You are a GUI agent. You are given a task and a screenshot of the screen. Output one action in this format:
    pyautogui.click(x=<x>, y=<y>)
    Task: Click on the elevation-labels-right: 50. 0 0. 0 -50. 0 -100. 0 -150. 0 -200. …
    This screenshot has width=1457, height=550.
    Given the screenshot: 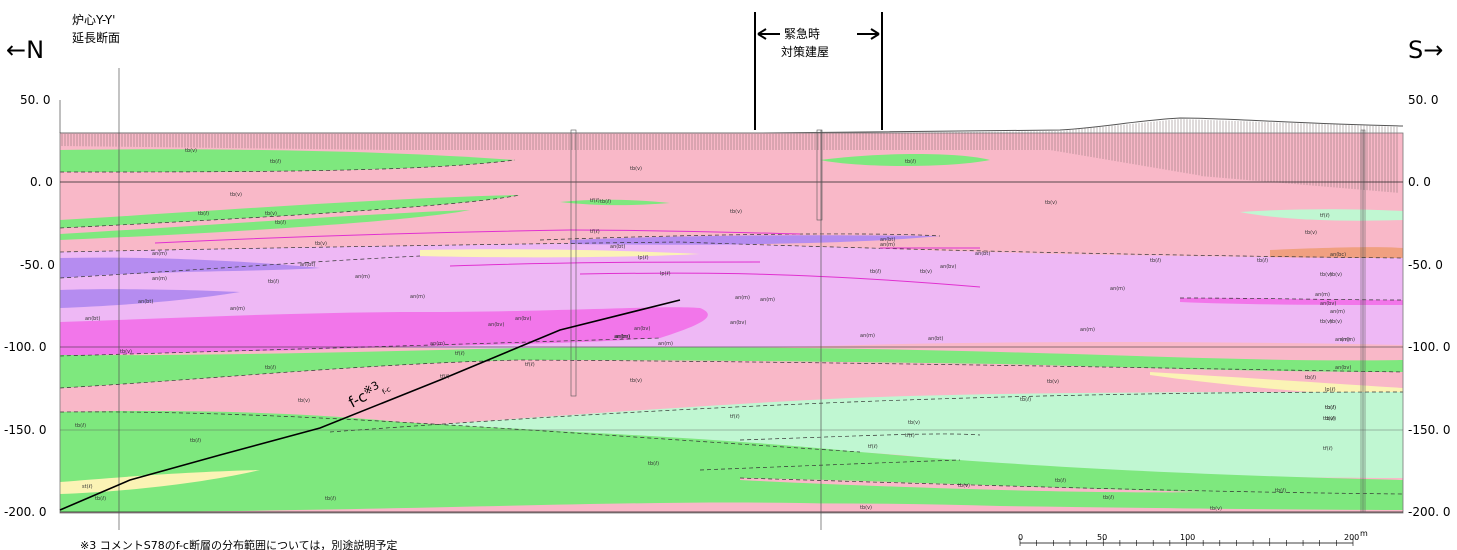 What is the action you would take?
    pyautogui.click(x=1429, y=306)
    